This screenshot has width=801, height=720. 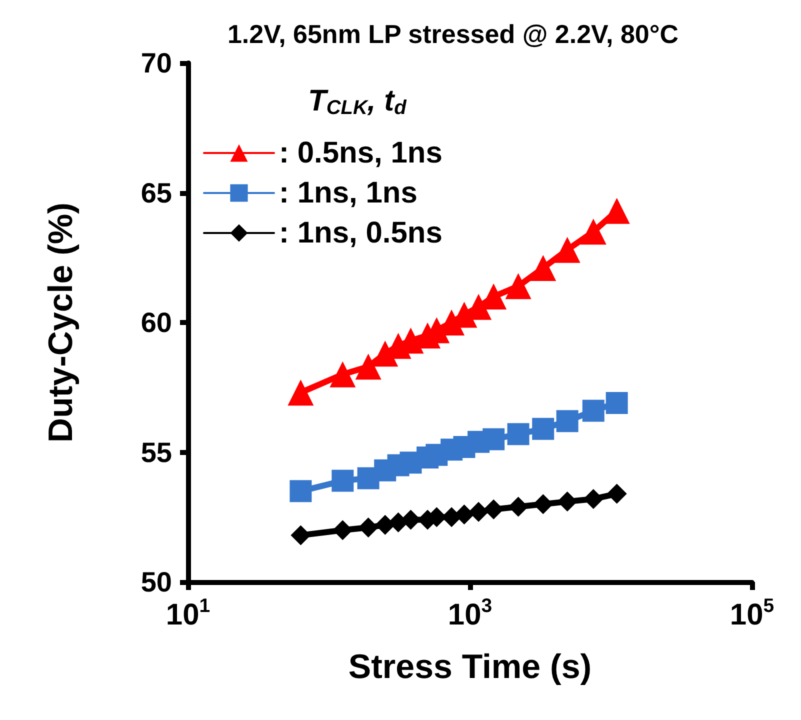 I want to click on x-axis-title: Stress Time (s), so click(x=470, y=667).